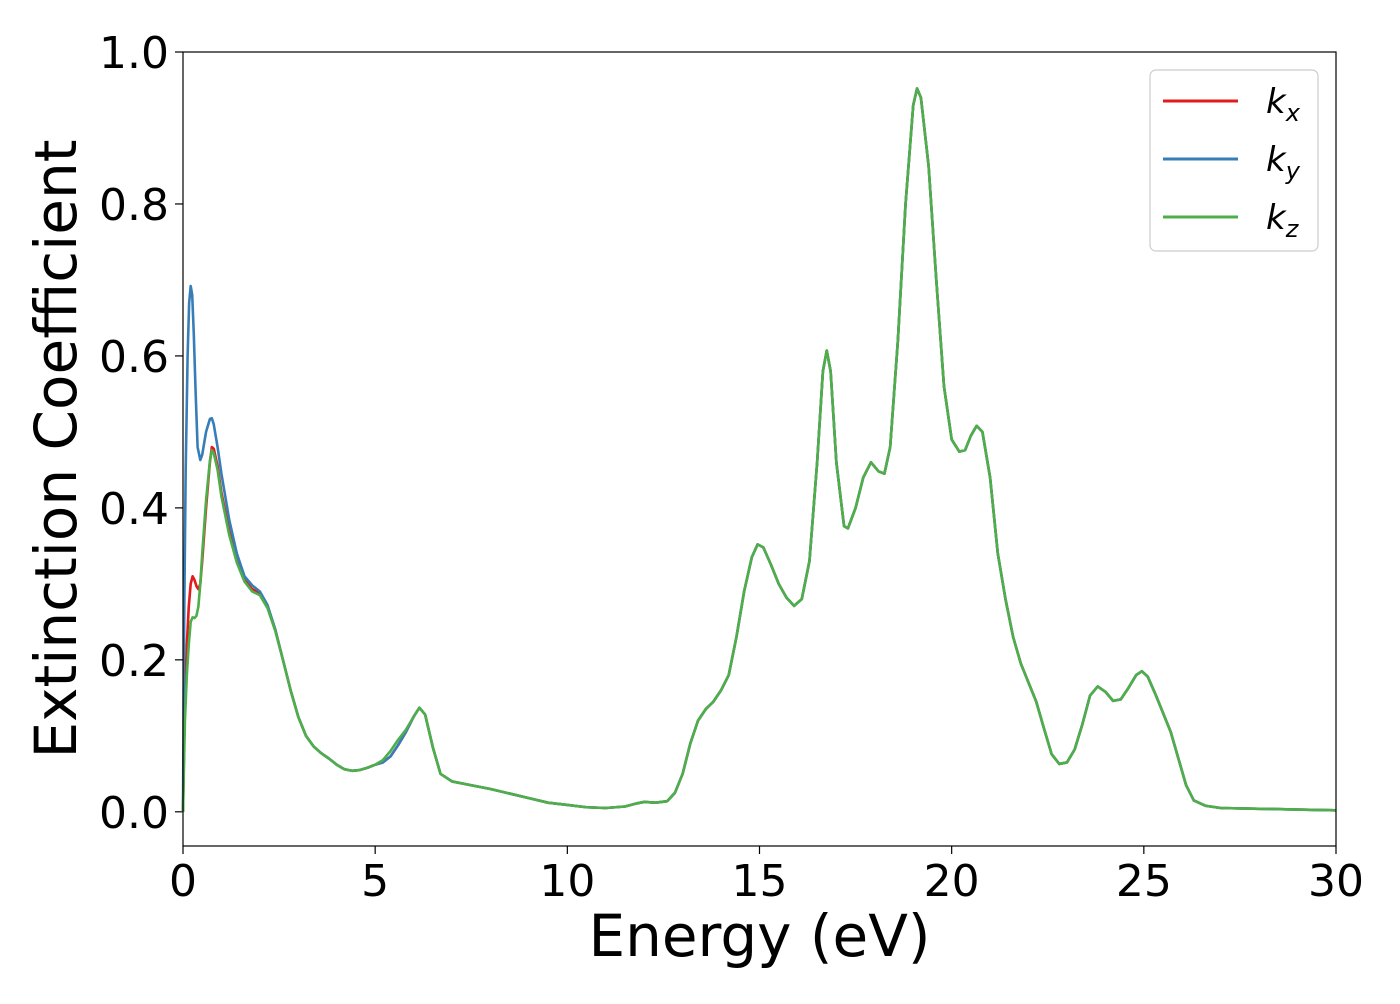 This screenshot has height=1004, width=1400. What do you see at coordinates (134, 813) in the screenshot?
I see `y-tick-label: 0.0` at bounding box center [134, 813].